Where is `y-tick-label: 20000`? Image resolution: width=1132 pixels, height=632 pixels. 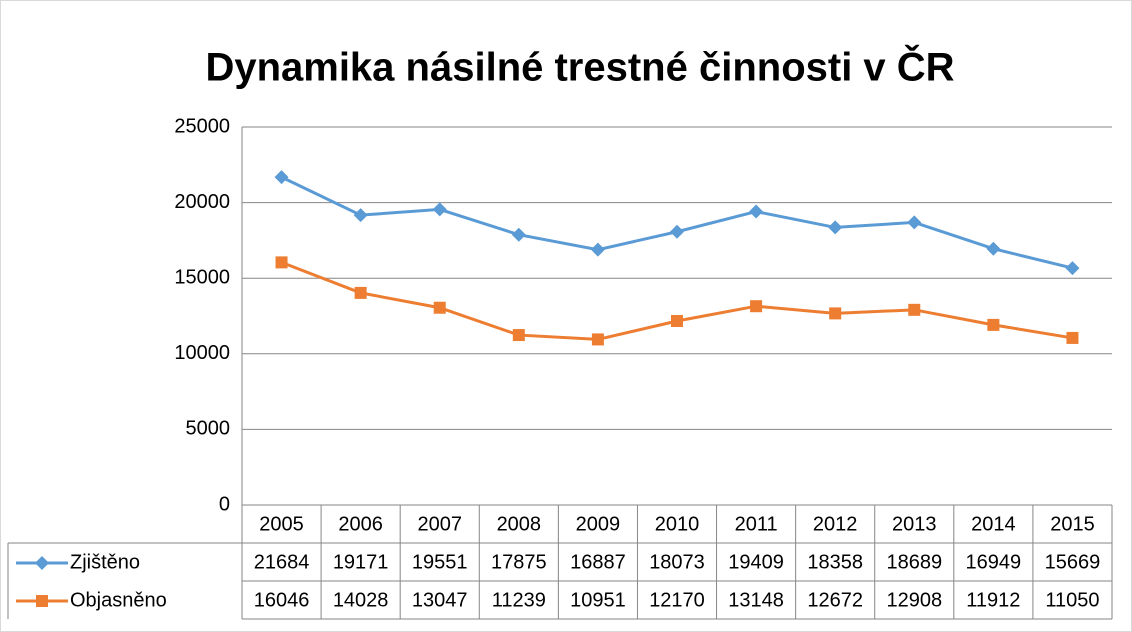
y-tick-label: 20000 is located at coordinates (202, 202).